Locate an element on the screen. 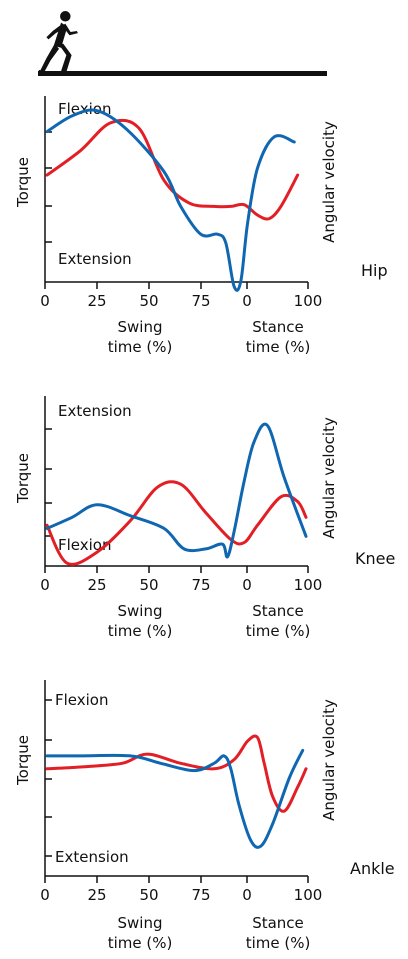 The height and width of the screenshot is (959, 408). hip-top-label: Flexion is located at coordinates (85, 109).